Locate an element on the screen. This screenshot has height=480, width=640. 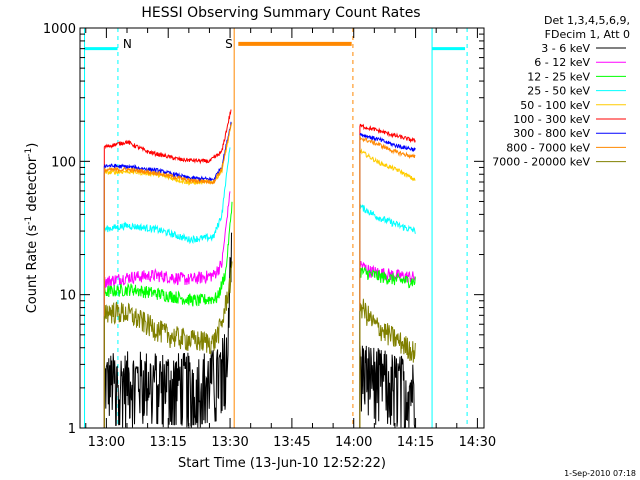
generation-date: 1-Sep-2010 07:18 is located at coordinates (600, 473).